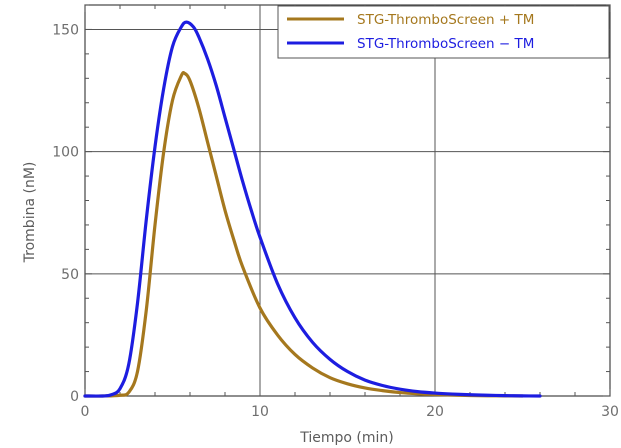 The width and height of the screenshot is (621, 448). I want to click on x-tick-label: 30, so click(610, 412).